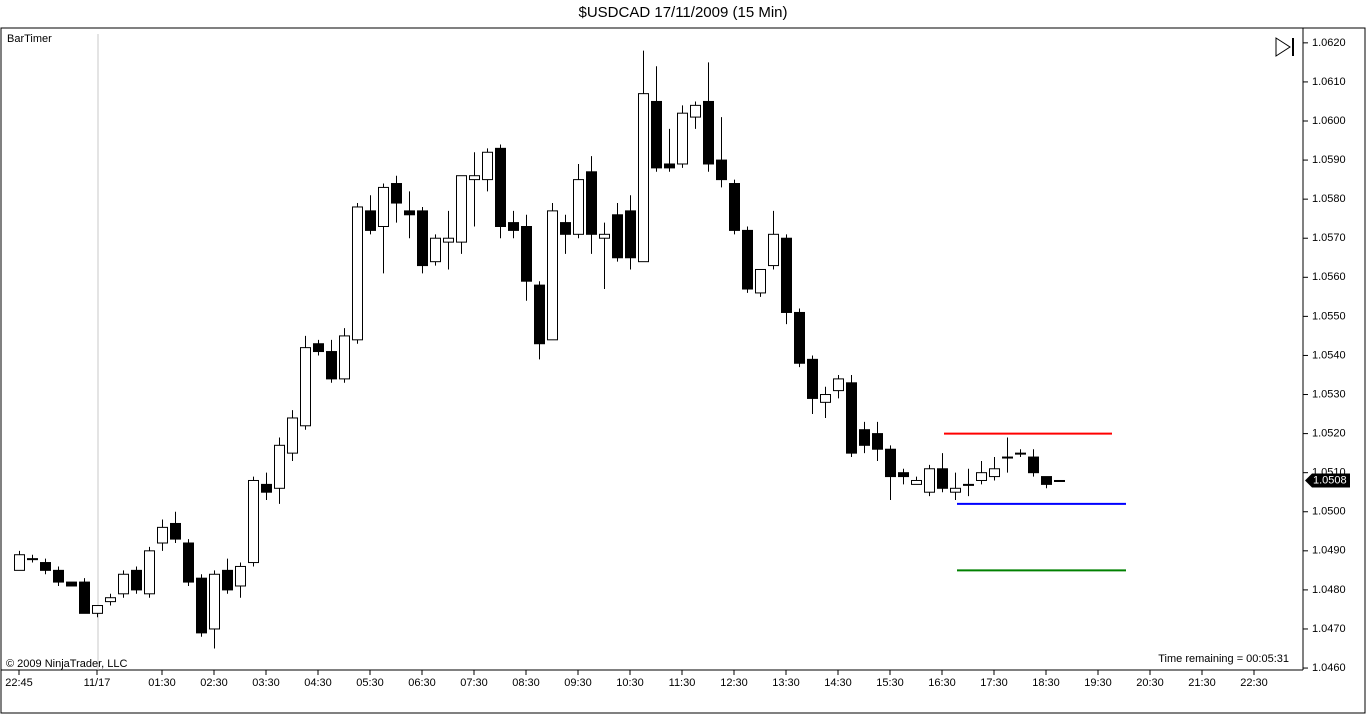 Image resolution: width=1366 pixels, height=714 pixels. What do you see at coordinates (942, 683) in the screenshot?
I see `x-tick-label: 16:30` at bounding box center [942, 683].